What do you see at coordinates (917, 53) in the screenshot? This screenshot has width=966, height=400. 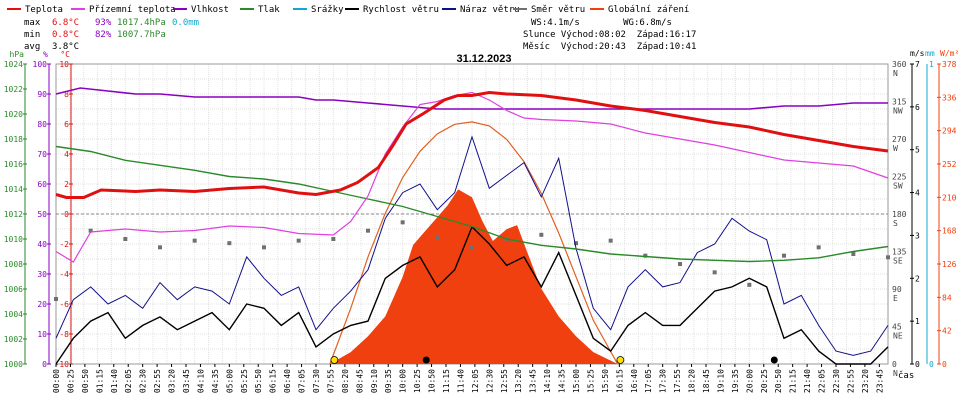 I see `wind-unit: m/s` at bounding box center [917, 53].